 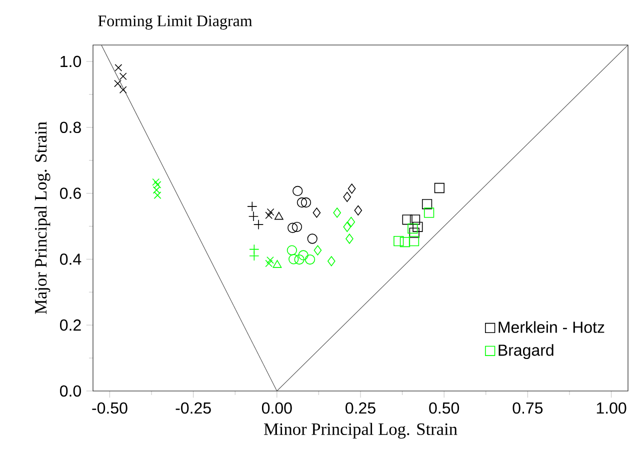 I want to click on x-tick-label: 0.50, so click(x=444, y=408).